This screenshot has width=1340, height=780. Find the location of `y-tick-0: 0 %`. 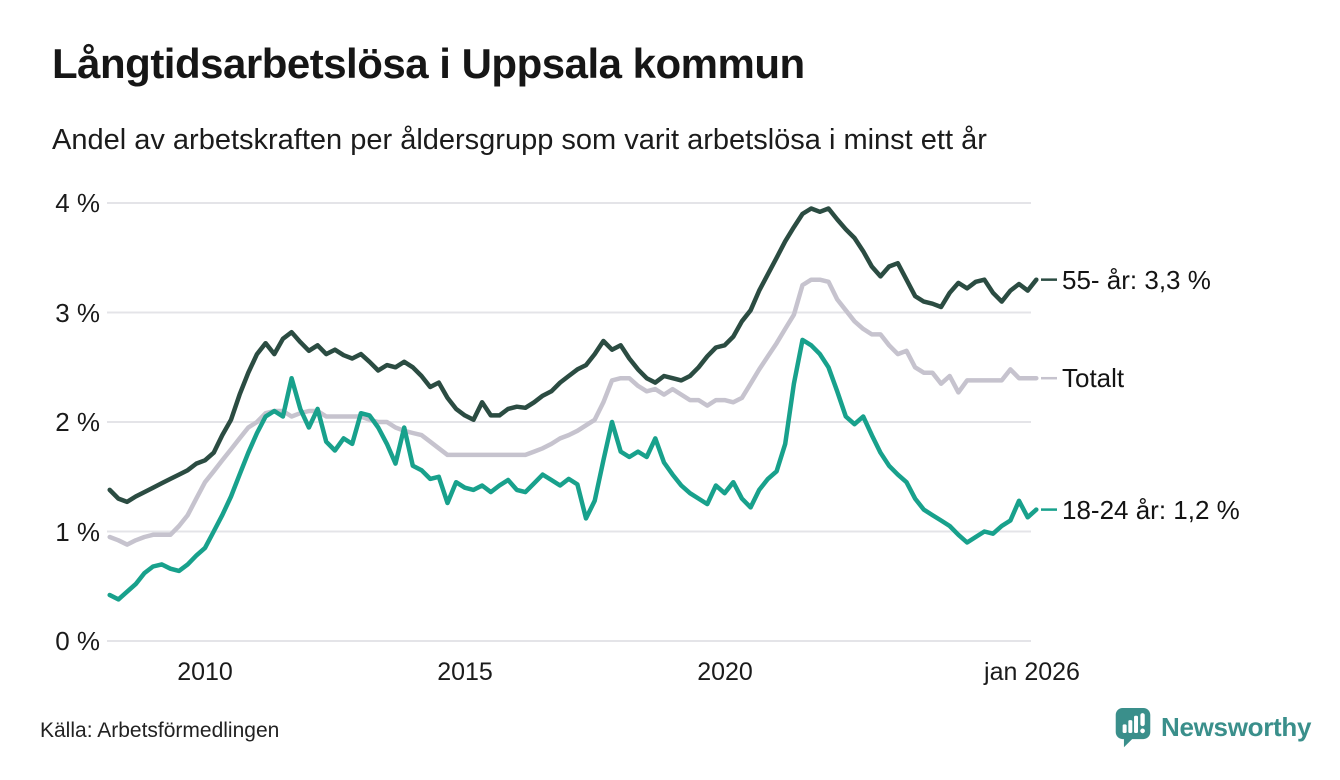

y-tick-0: 0 % is located at coordinates (77, 641).